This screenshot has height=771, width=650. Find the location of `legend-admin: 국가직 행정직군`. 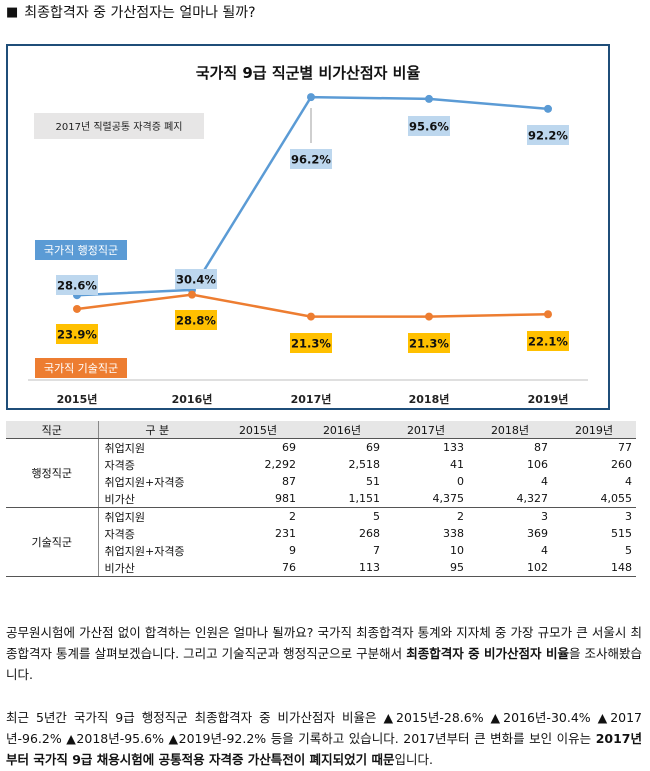

legend-admin: 국가직 행정직군 is located at coordinates (81, 250).